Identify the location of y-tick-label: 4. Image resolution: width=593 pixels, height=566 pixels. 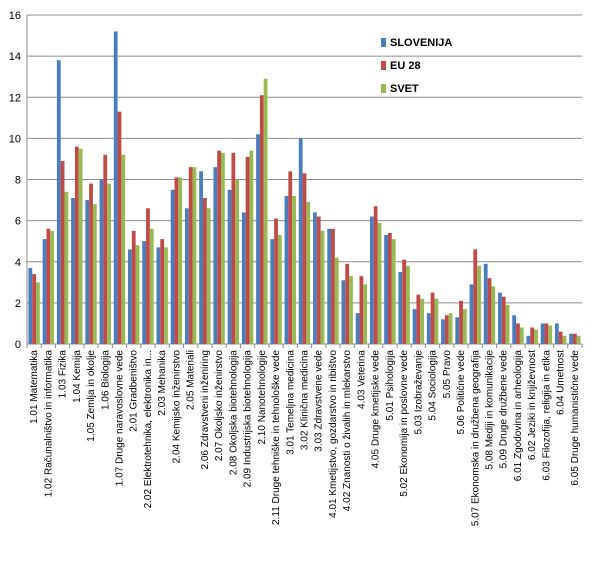
(18, 263).